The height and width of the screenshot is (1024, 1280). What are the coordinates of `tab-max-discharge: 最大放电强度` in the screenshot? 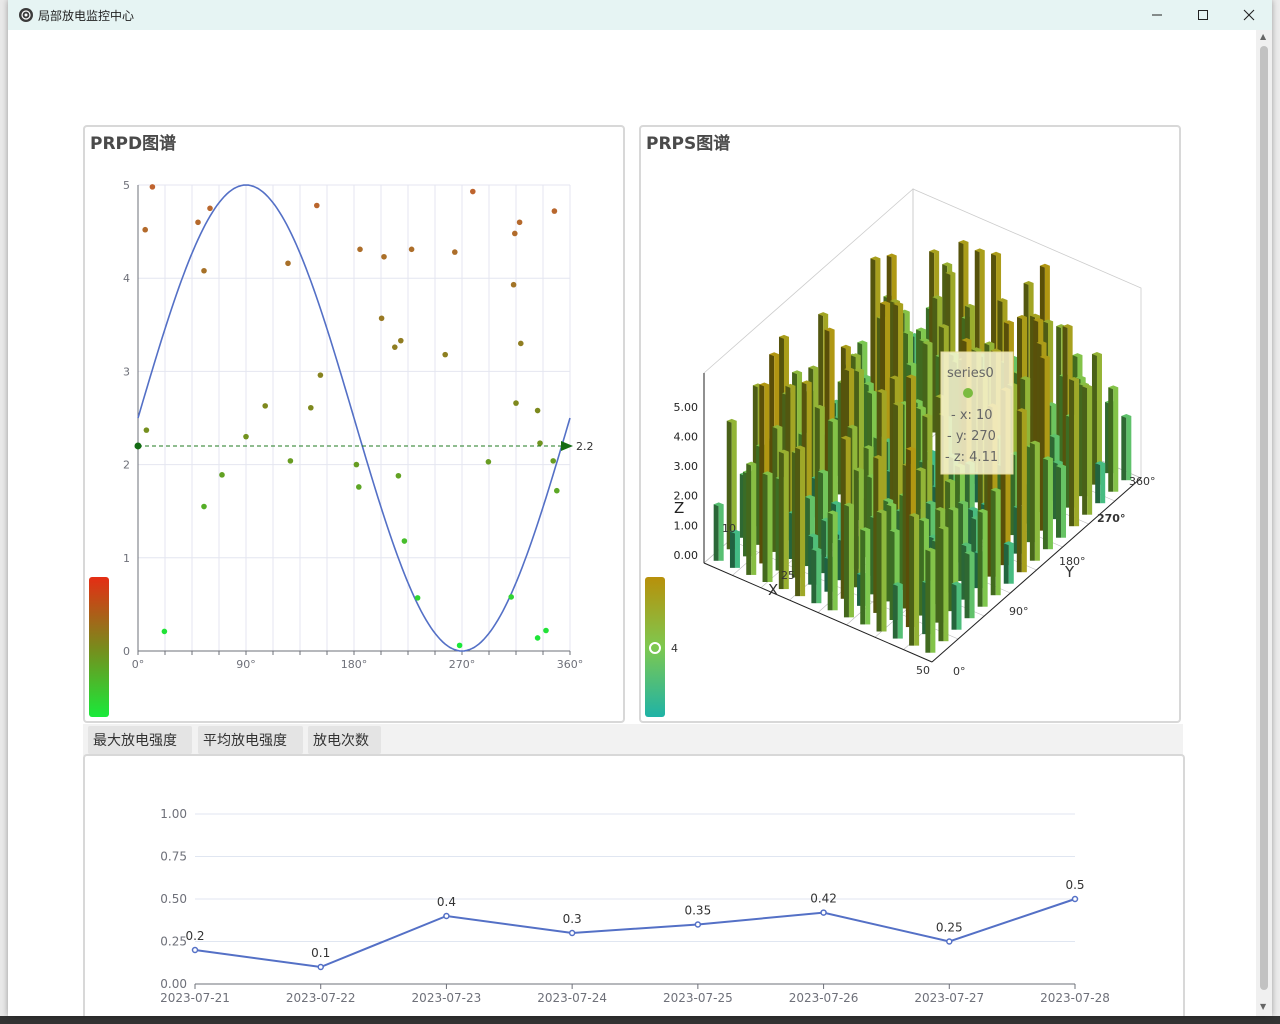 It's located at (140, 740).